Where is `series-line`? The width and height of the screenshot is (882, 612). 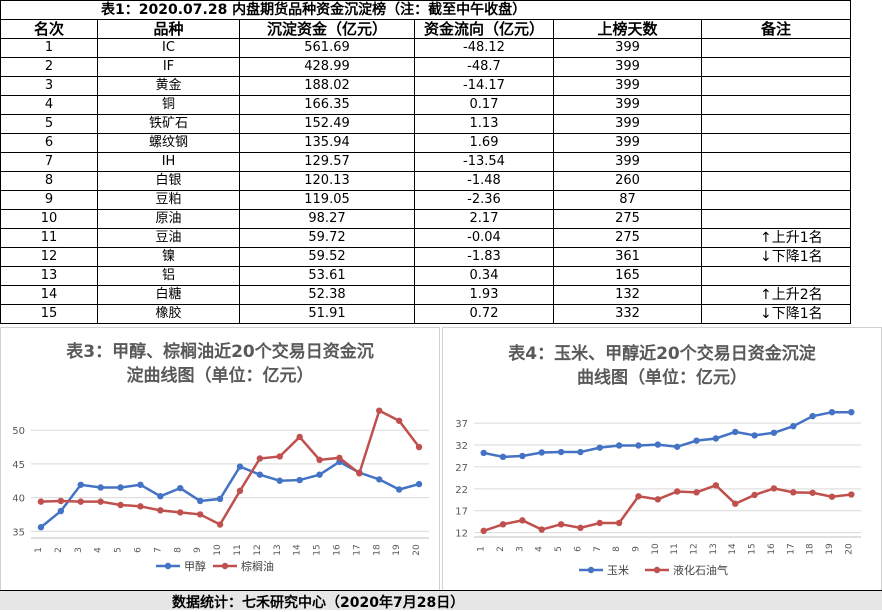 series-line is located at coordinates (230, 467).